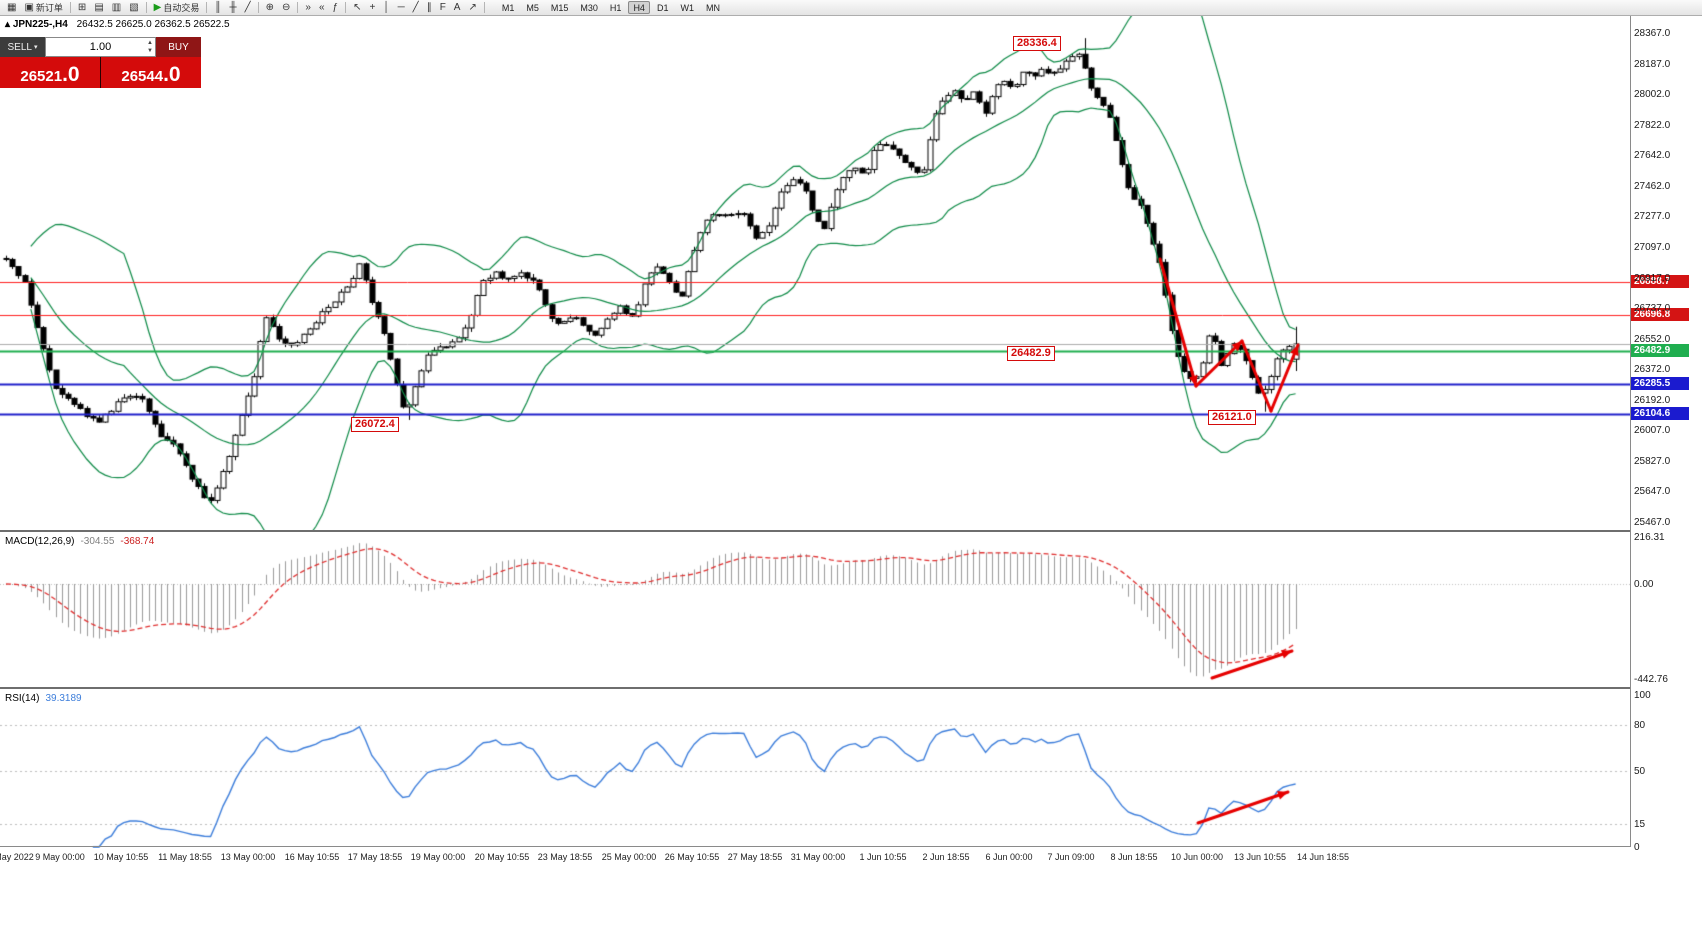 Image resolution: width=1702 pixels, height=939 pixels. I want to click on time-axis-label: 7 Jun 09:00, so click(1071, 857).